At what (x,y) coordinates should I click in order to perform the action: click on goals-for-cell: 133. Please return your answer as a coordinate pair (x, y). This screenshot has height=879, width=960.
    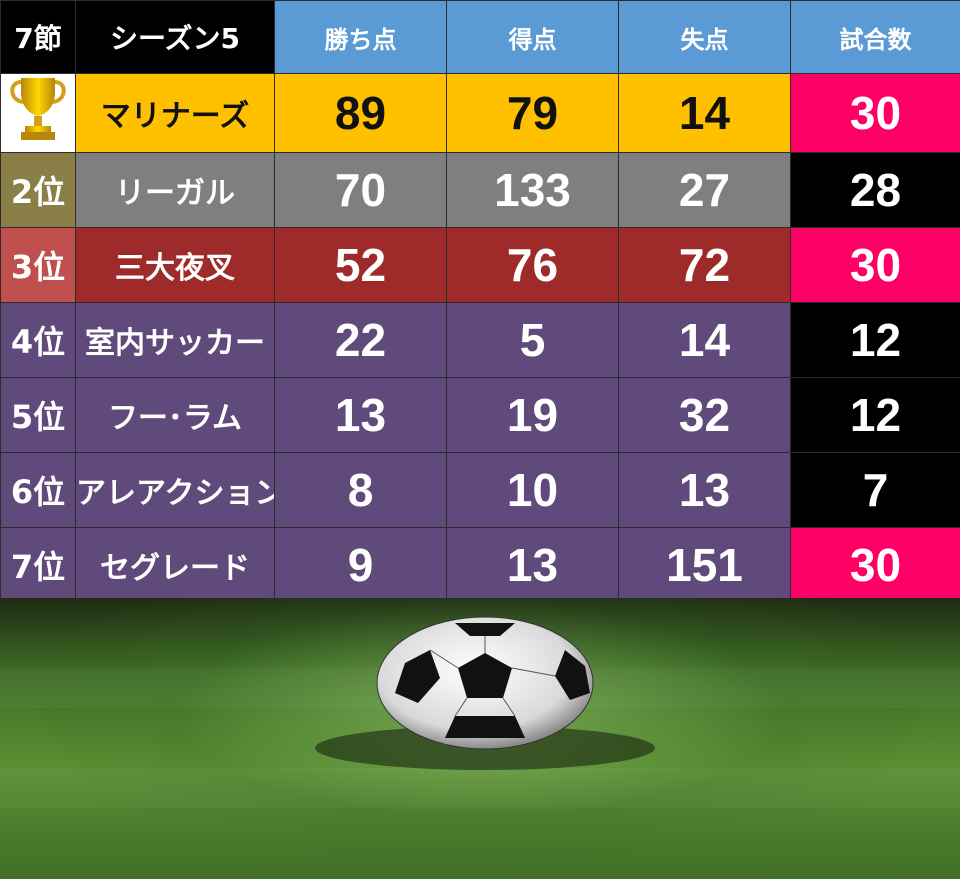
    Looking at the image, I should click on (532, 190).